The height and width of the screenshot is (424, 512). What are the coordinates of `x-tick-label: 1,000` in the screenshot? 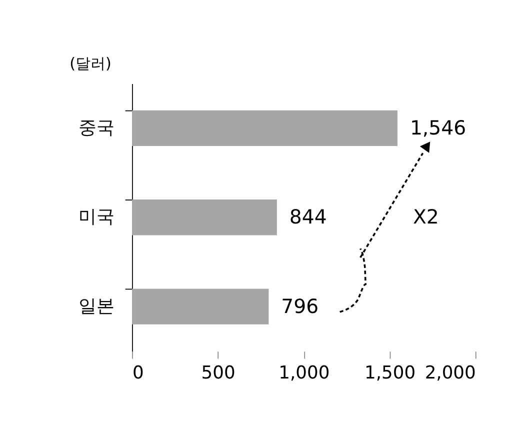 It's located at (304, 373).